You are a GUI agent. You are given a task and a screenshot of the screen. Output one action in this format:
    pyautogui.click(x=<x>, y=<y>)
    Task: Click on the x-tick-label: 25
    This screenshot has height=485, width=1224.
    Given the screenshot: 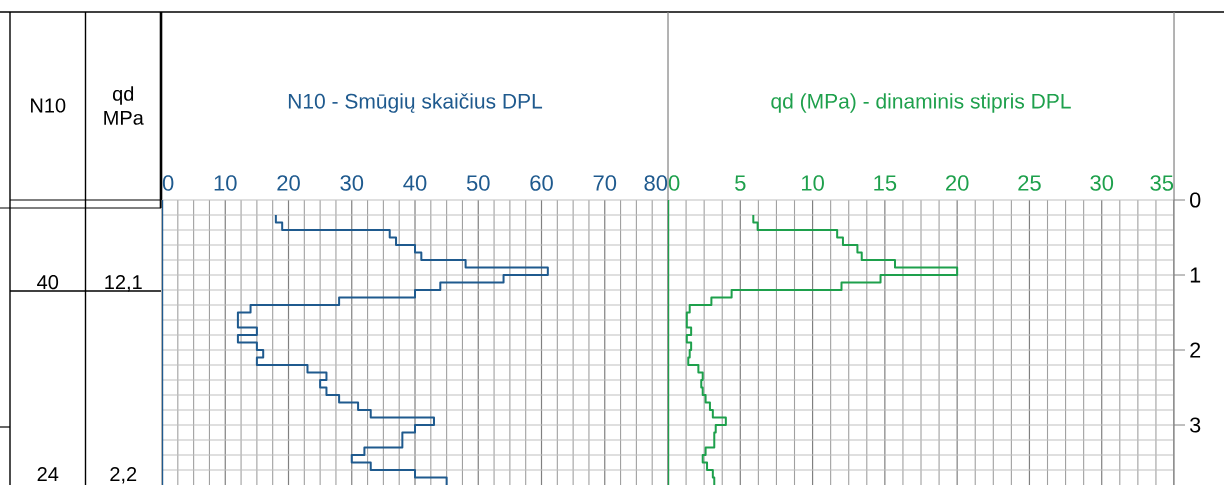 What is the action you would take?
    pyautogui.click(x=1029, y=183)
    